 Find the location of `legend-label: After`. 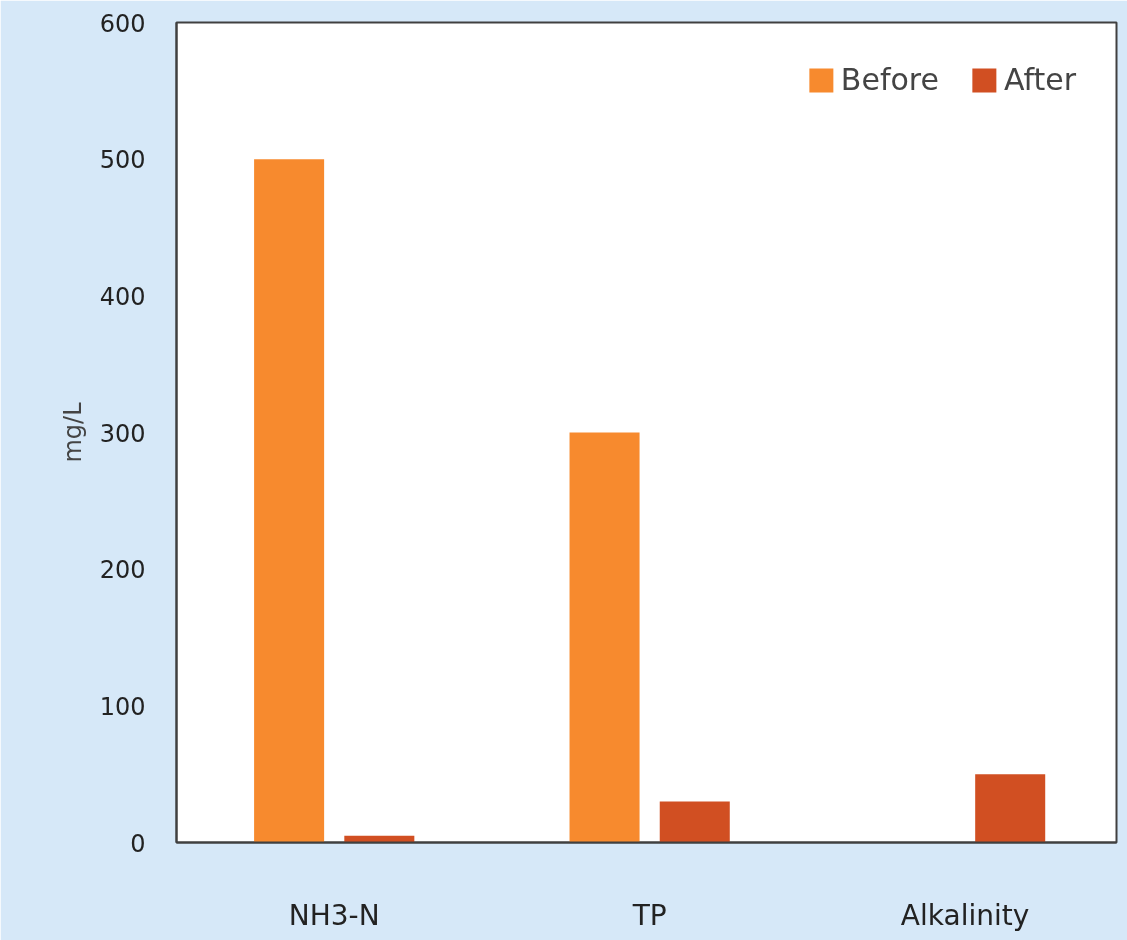

legend-label: After is located at coordinates (1039, 79).